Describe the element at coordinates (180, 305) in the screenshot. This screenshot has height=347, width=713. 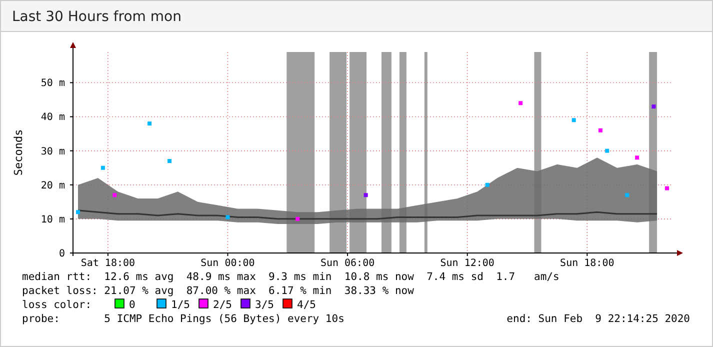
I see `legend-label: 1/5` at that location.